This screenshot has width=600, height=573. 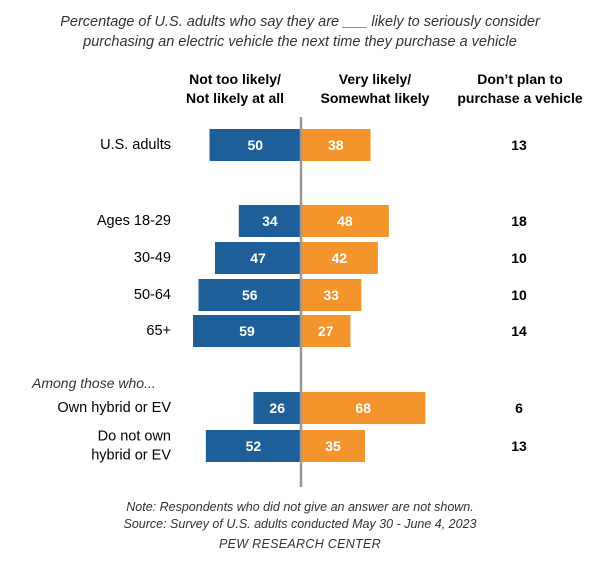 What do you see at coordinates (152, 295) in the screenshot?
I see `row-label: 50-64` at bounding box center [152, 295].